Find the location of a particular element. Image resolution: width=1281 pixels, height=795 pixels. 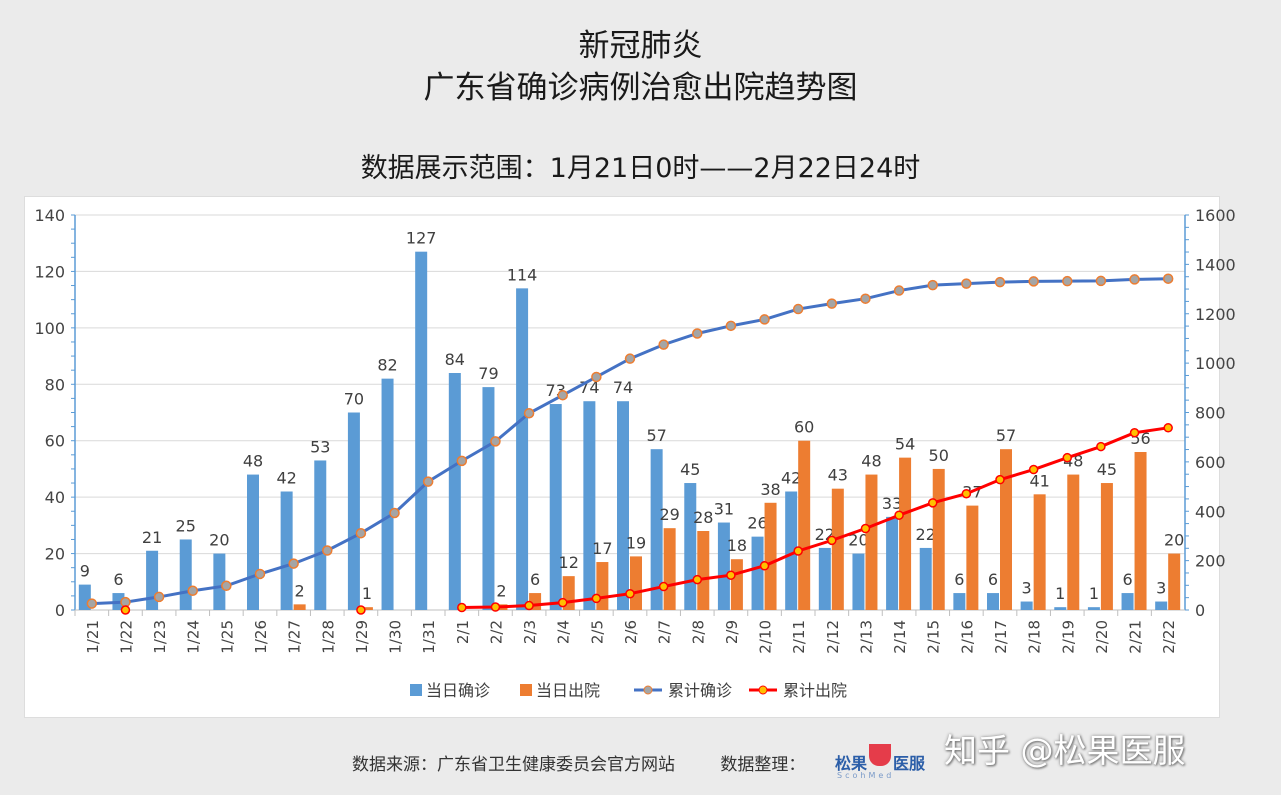

bar-data-label: 114 is located at coordinates (522, 274).